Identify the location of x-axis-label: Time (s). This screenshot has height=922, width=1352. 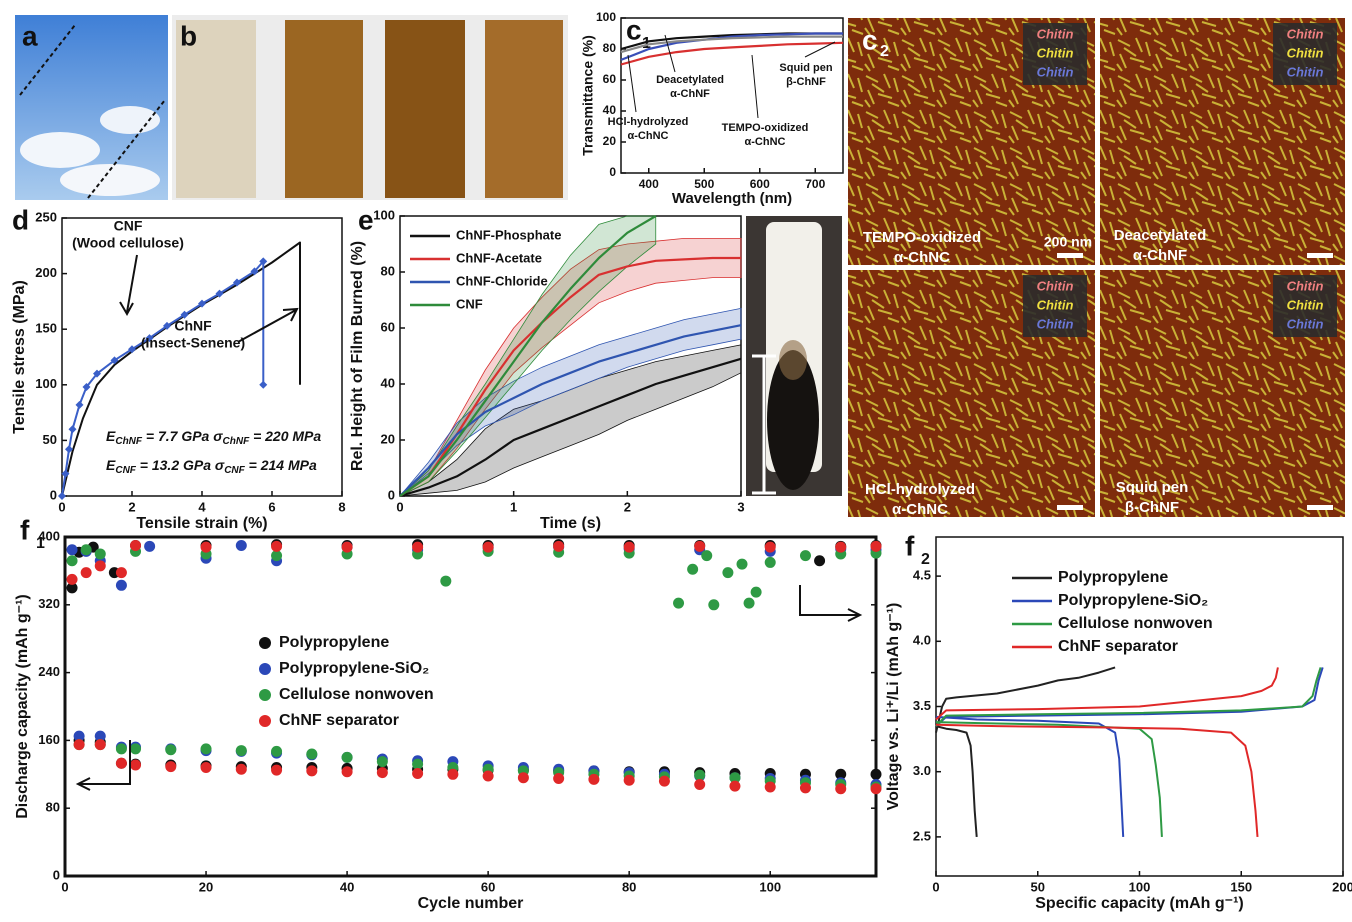
(570, 523).